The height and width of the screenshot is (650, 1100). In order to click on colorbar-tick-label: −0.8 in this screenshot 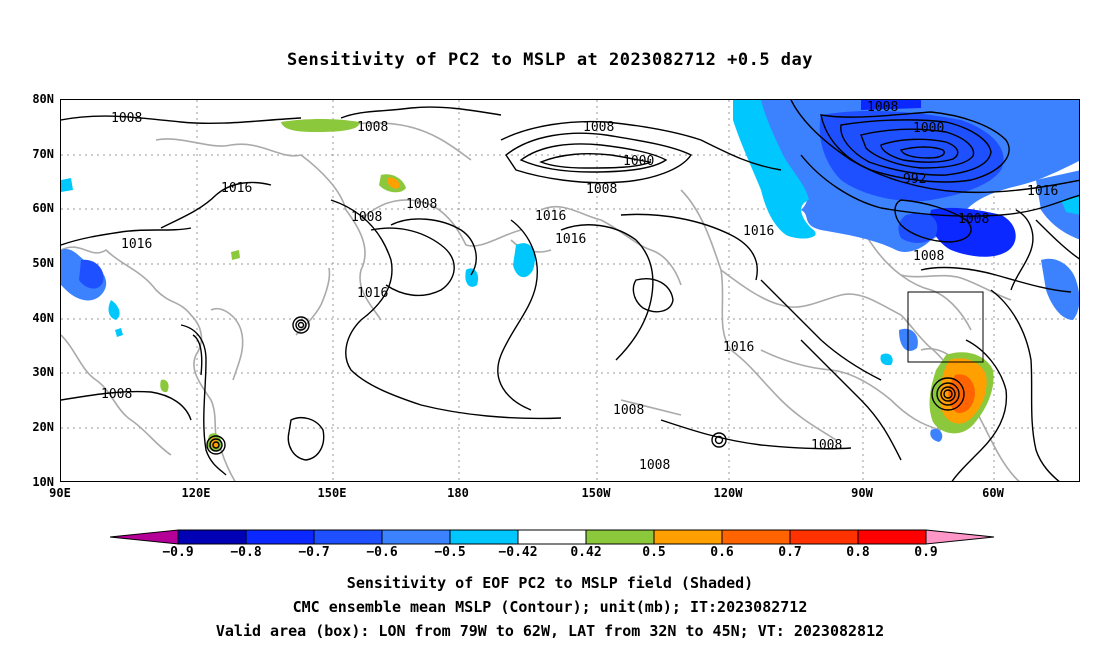, I will do `click(246, 552)`.